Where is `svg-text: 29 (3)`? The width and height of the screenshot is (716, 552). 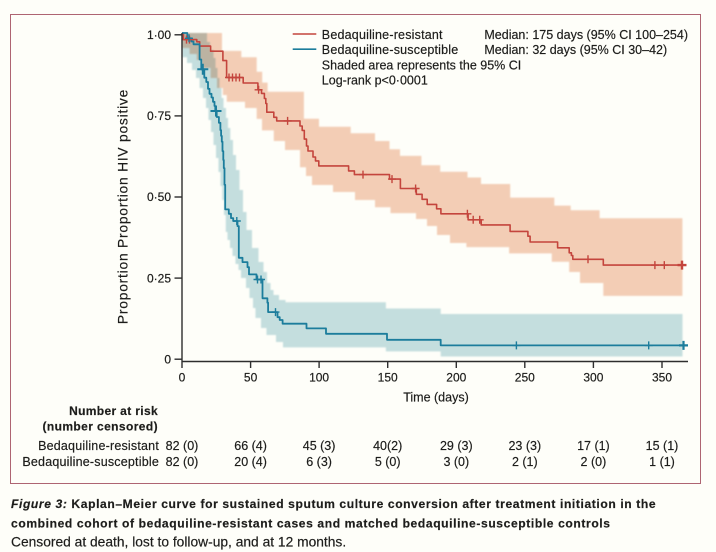 svg-text: 29 (3) is located at coordinates (456, 446).